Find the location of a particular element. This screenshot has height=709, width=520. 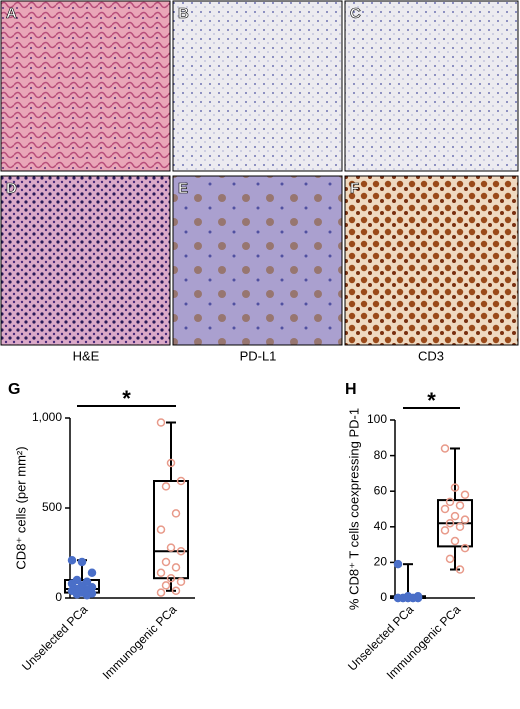

panel-label: D is located at coordinates (11, 188).